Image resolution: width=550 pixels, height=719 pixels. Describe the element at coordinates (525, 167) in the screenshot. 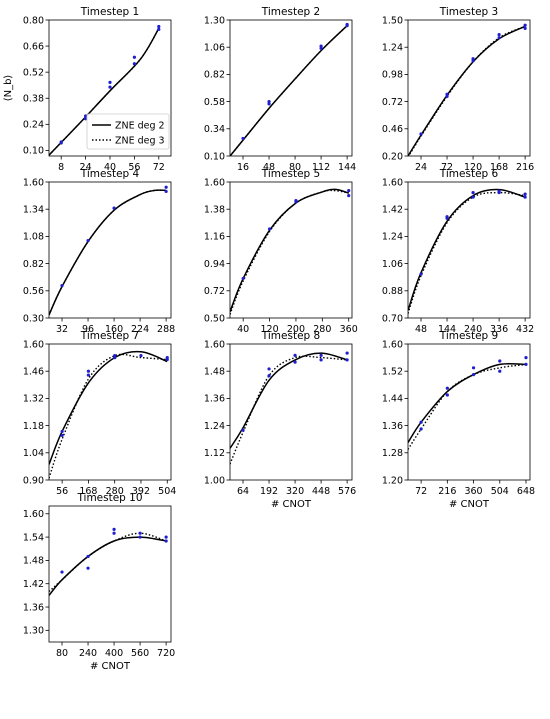

I see `x-tick-label: 216` at that location.